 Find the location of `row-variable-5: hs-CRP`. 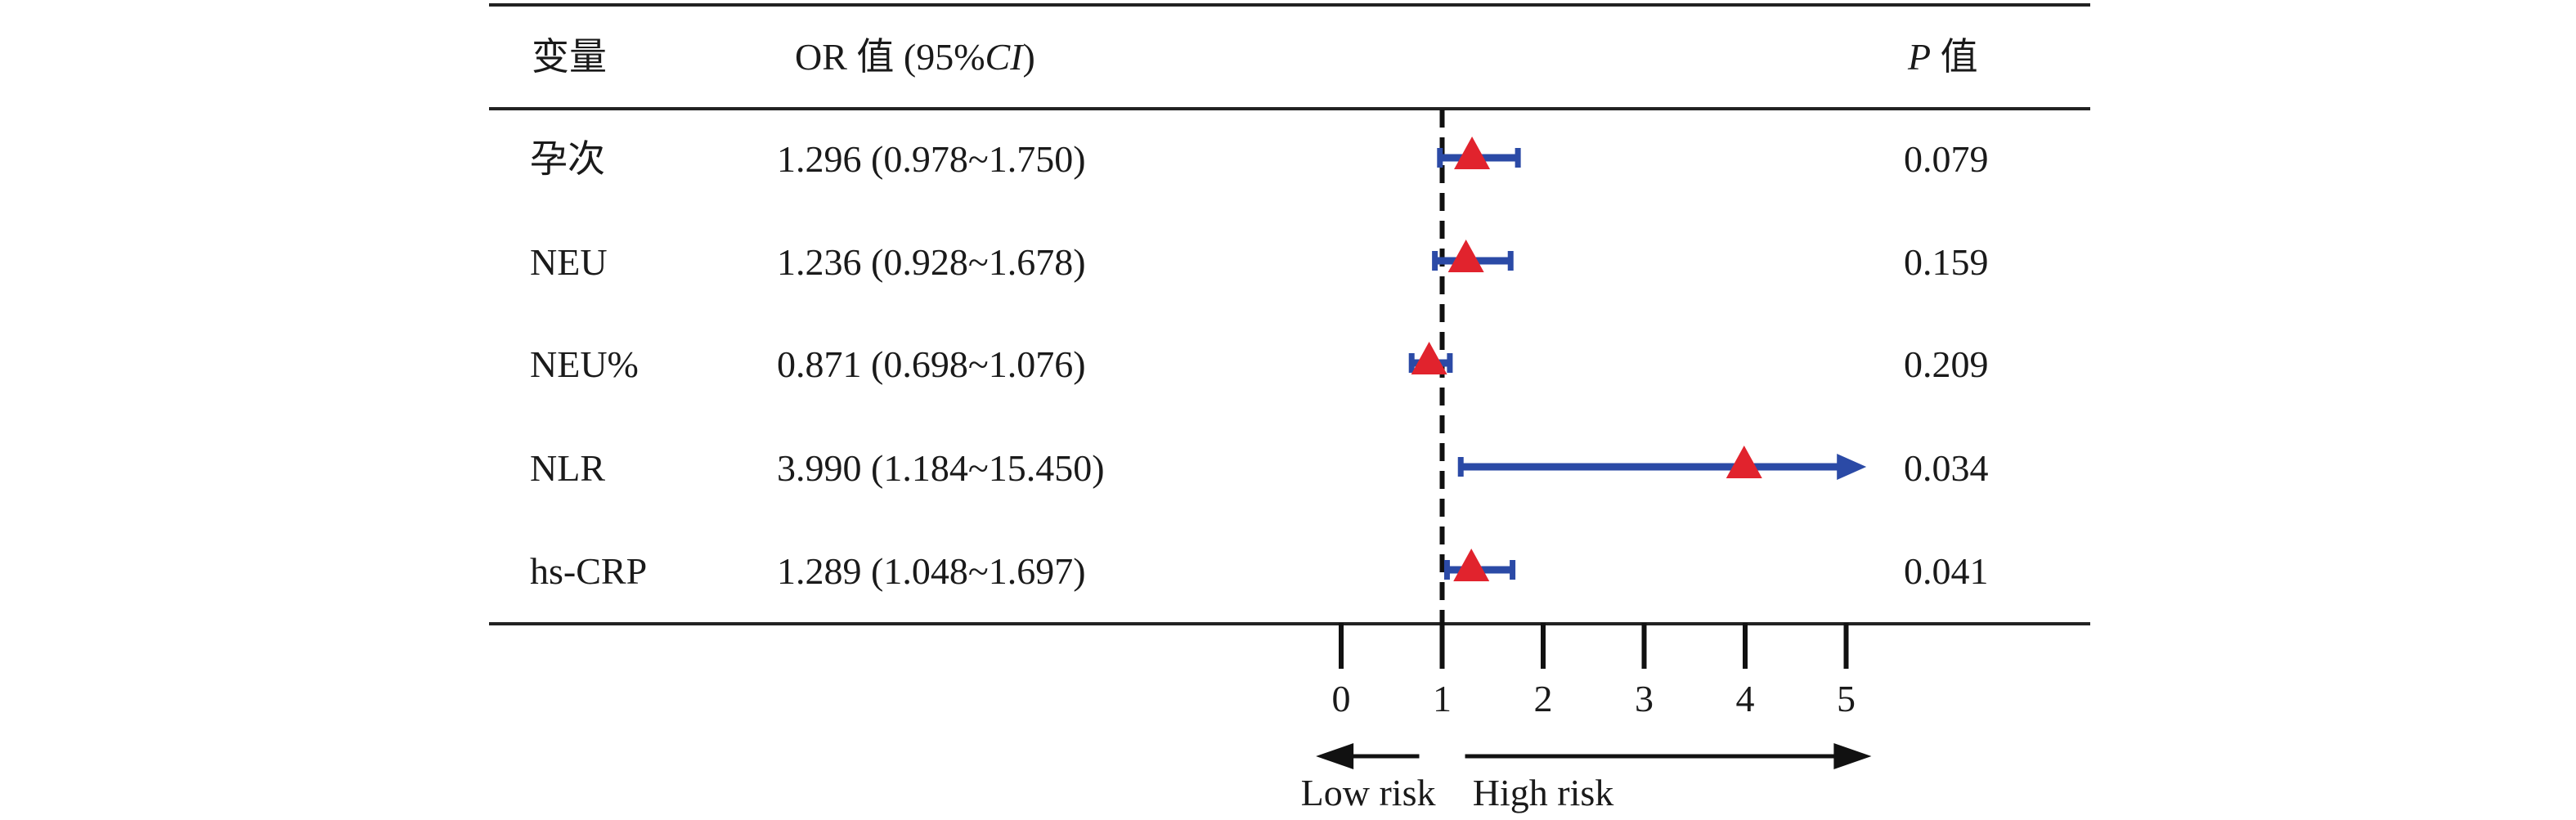

row-variable-5: hs-CRP is located at coordinates (589, 571).